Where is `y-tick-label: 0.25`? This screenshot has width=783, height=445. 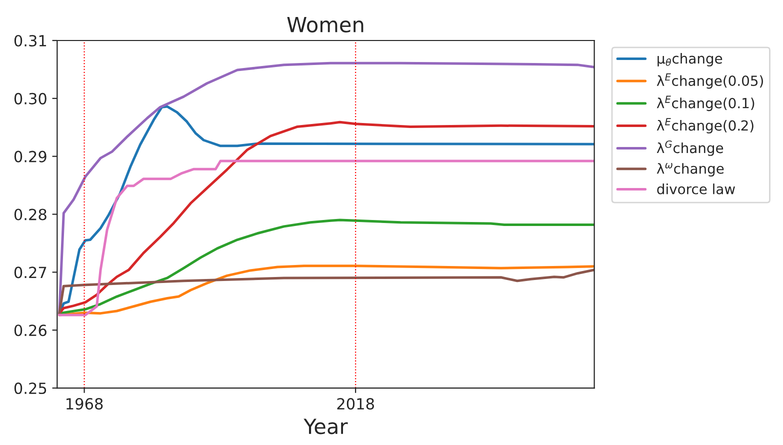 y-tick-label: 0.25 is located at coordinates (30, 388).